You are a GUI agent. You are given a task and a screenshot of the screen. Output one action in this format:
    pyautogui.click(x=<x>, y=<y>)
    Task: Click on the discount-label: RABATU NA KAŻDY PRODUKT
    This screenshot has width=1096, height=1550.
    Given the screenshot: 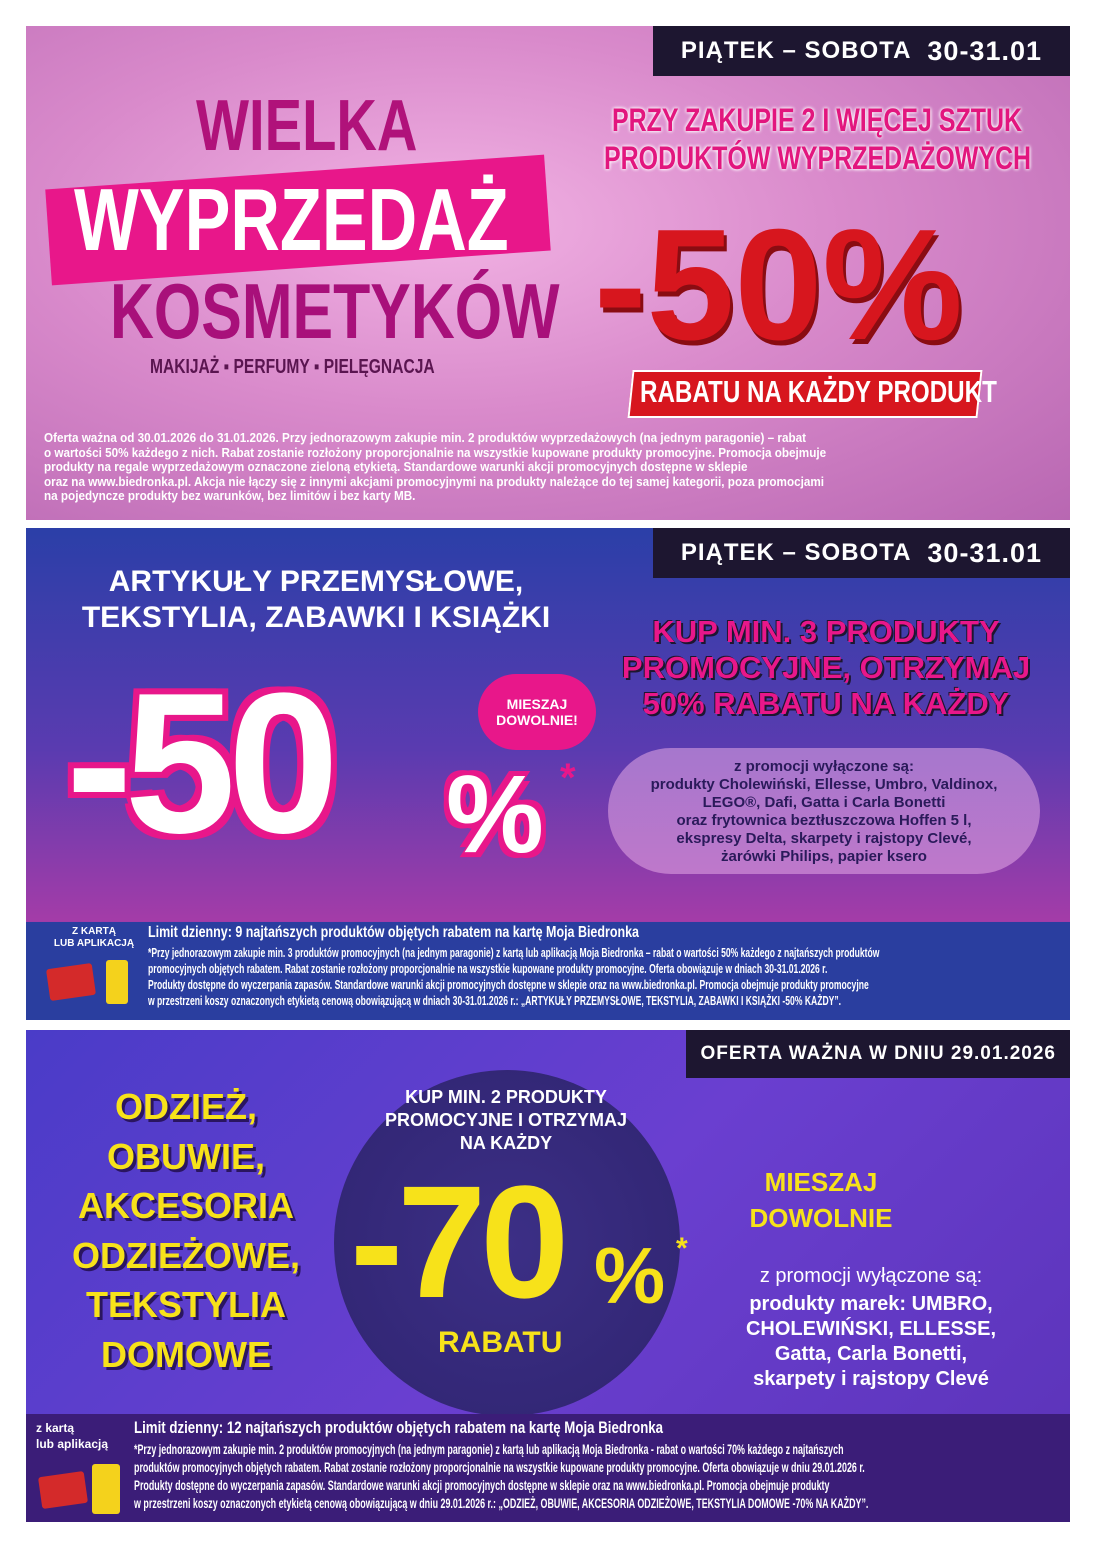 What is the action you would take?
    pyautogui.click(x=818, y=391)
    